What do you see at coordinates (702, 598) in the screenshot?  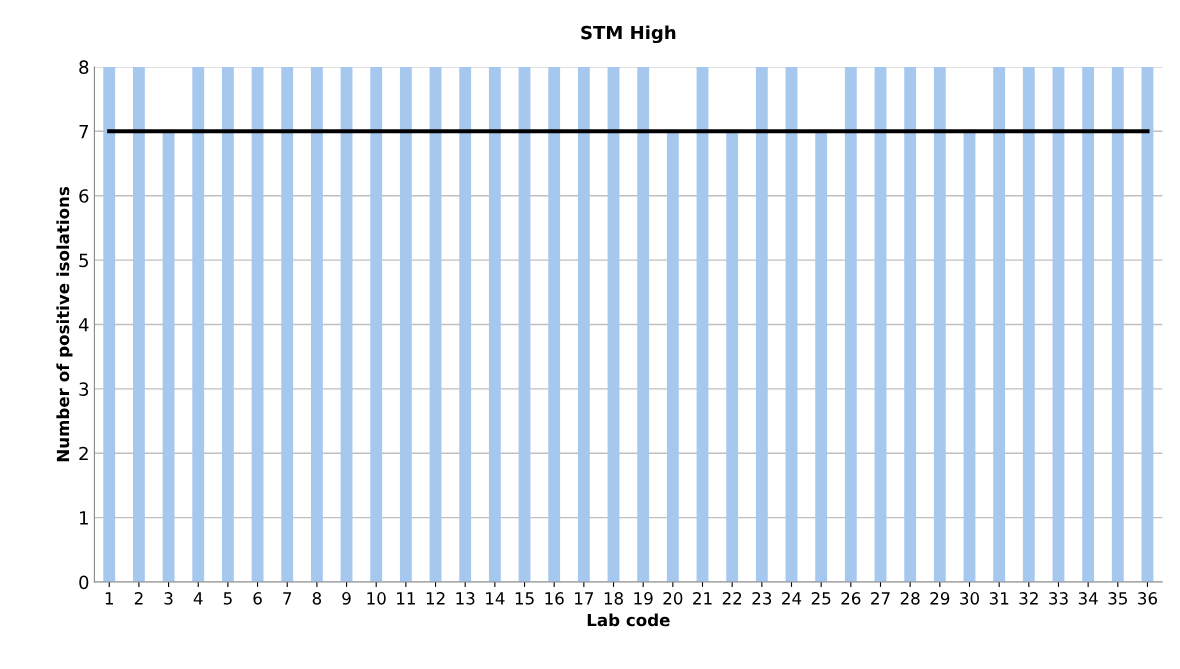 I see `x-tick-label: 21` at bounding box center [702, 598].